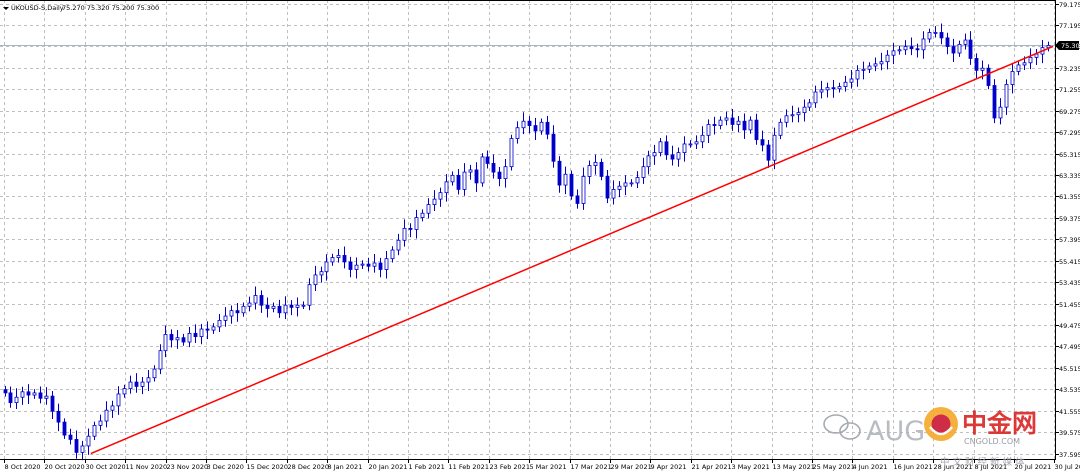  Describe the element at coordinates (870, 467) in the screenshot. I see `x-tick-label: 4 Jun 2021` at that location.